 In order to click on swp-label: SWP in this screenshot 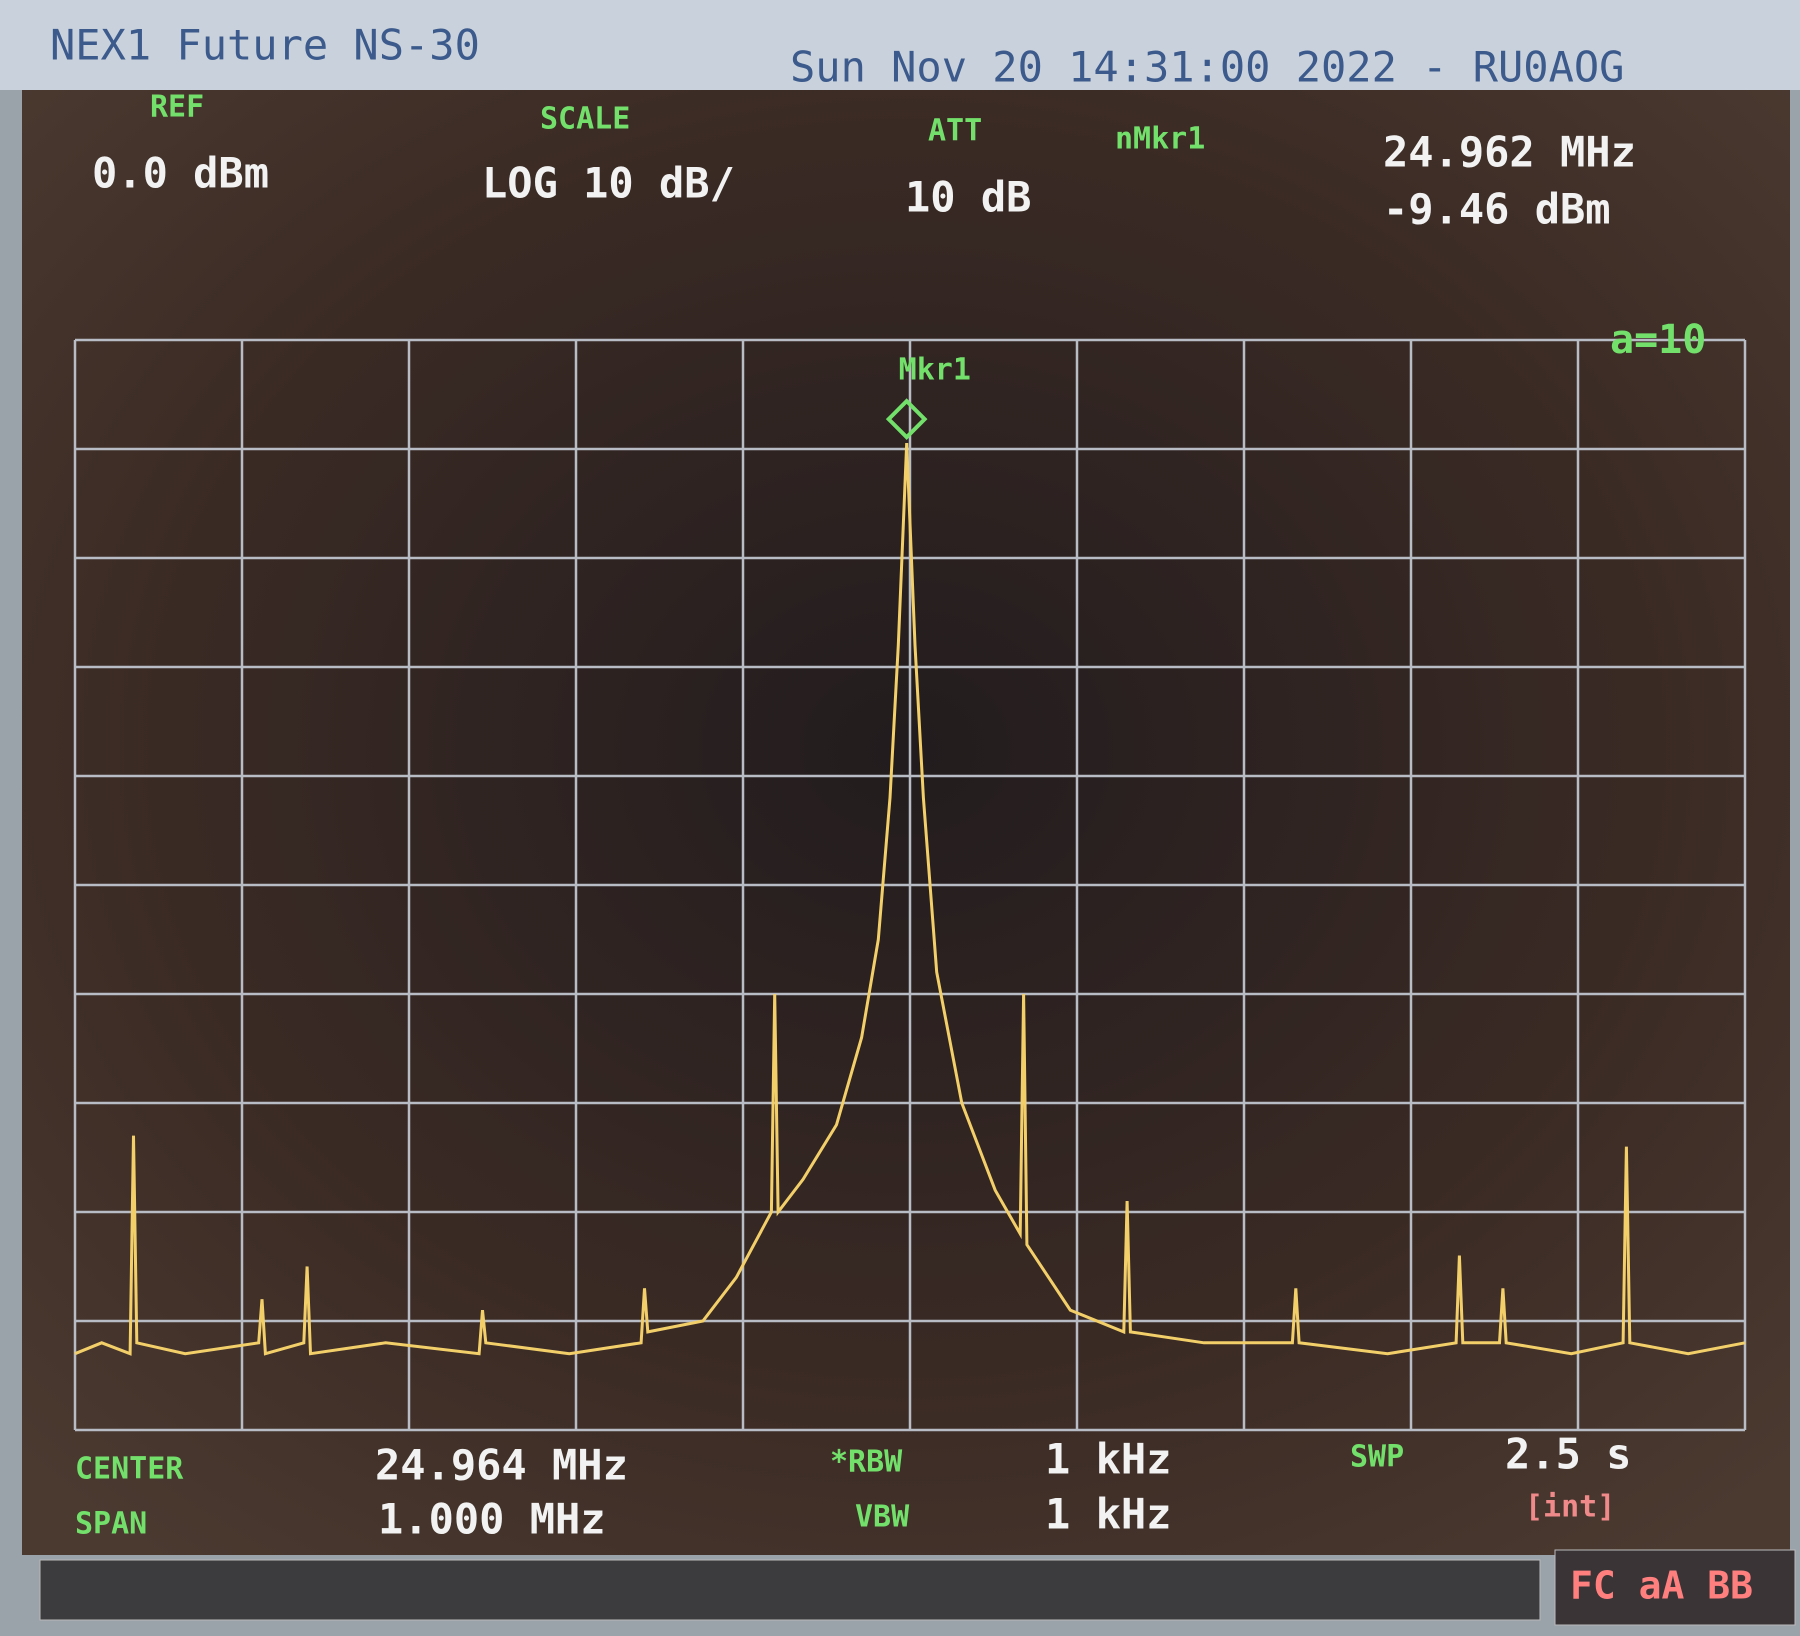, I will do `click(1377, 1457)`.